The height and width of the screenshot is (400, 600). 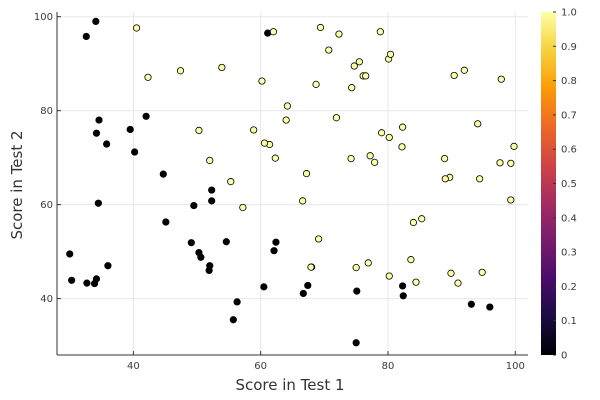 I want to click on colorbar: 0 0.1 0.2 0.3 0.4 0.5 0.6 0.7 0.8 0.9 1.0, so click(x=559, y=185).